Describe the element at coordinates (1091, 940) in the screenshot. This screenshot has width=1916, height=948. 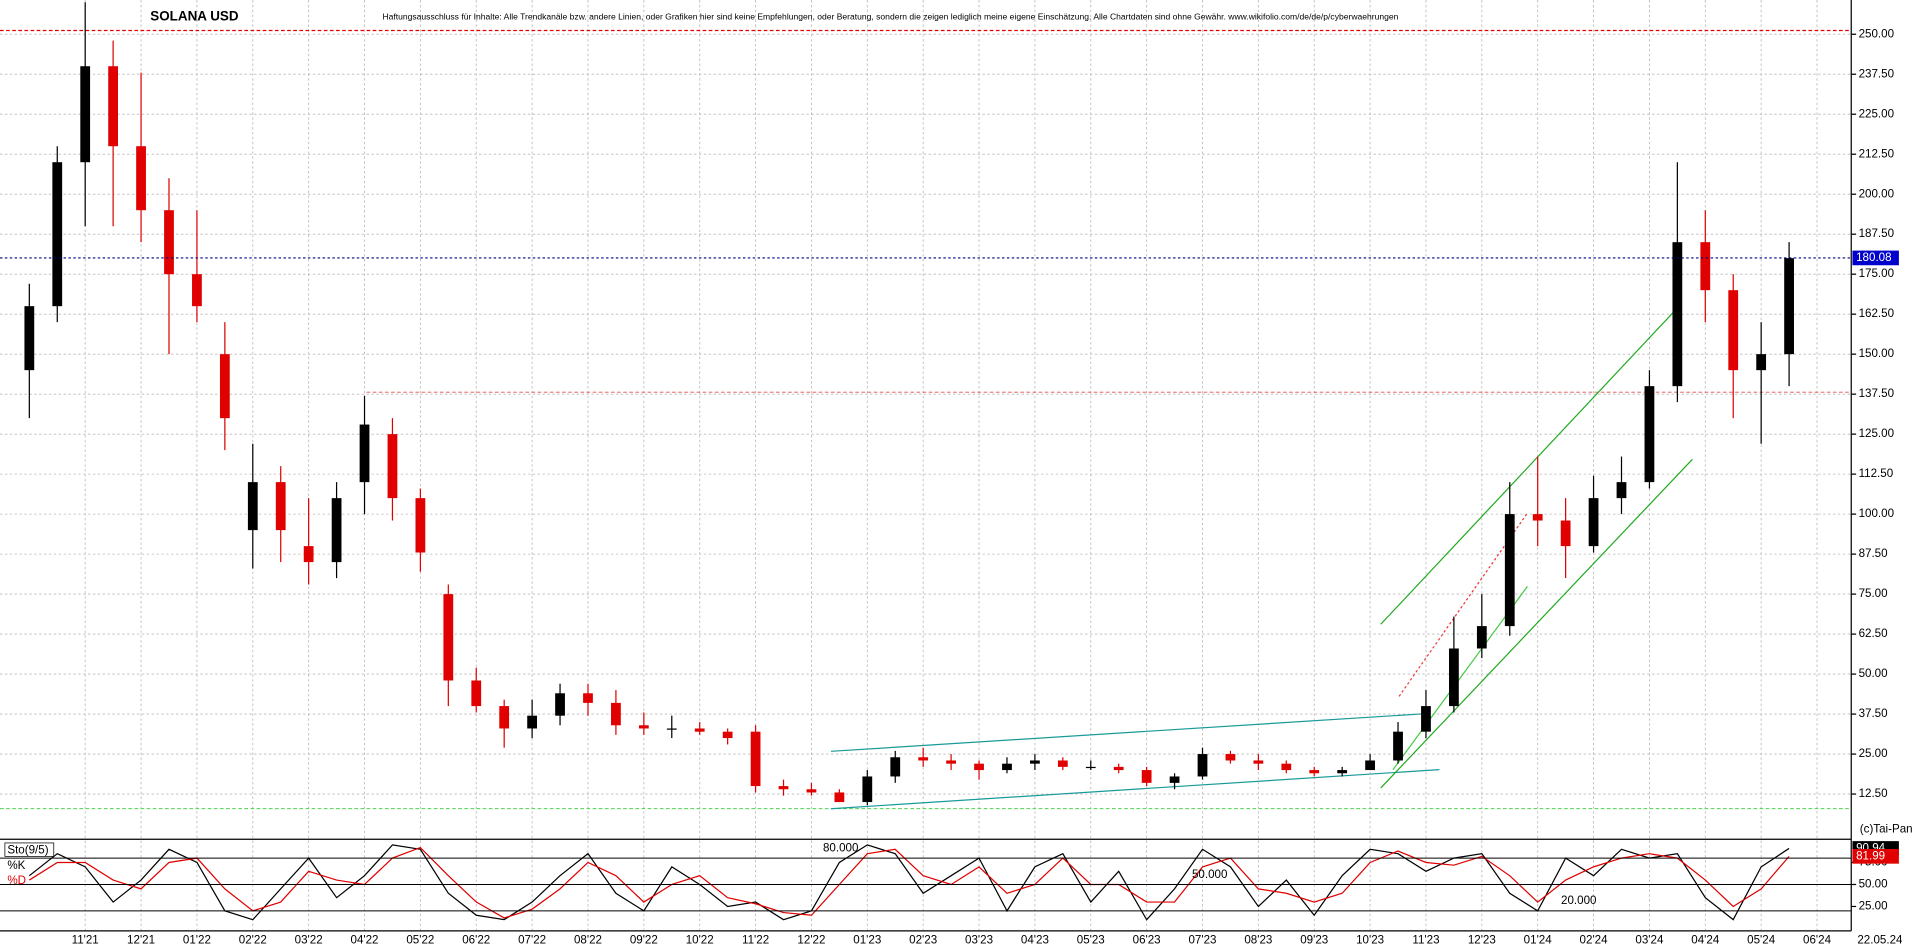
I see `x-tick-label: 05'23` at that location.